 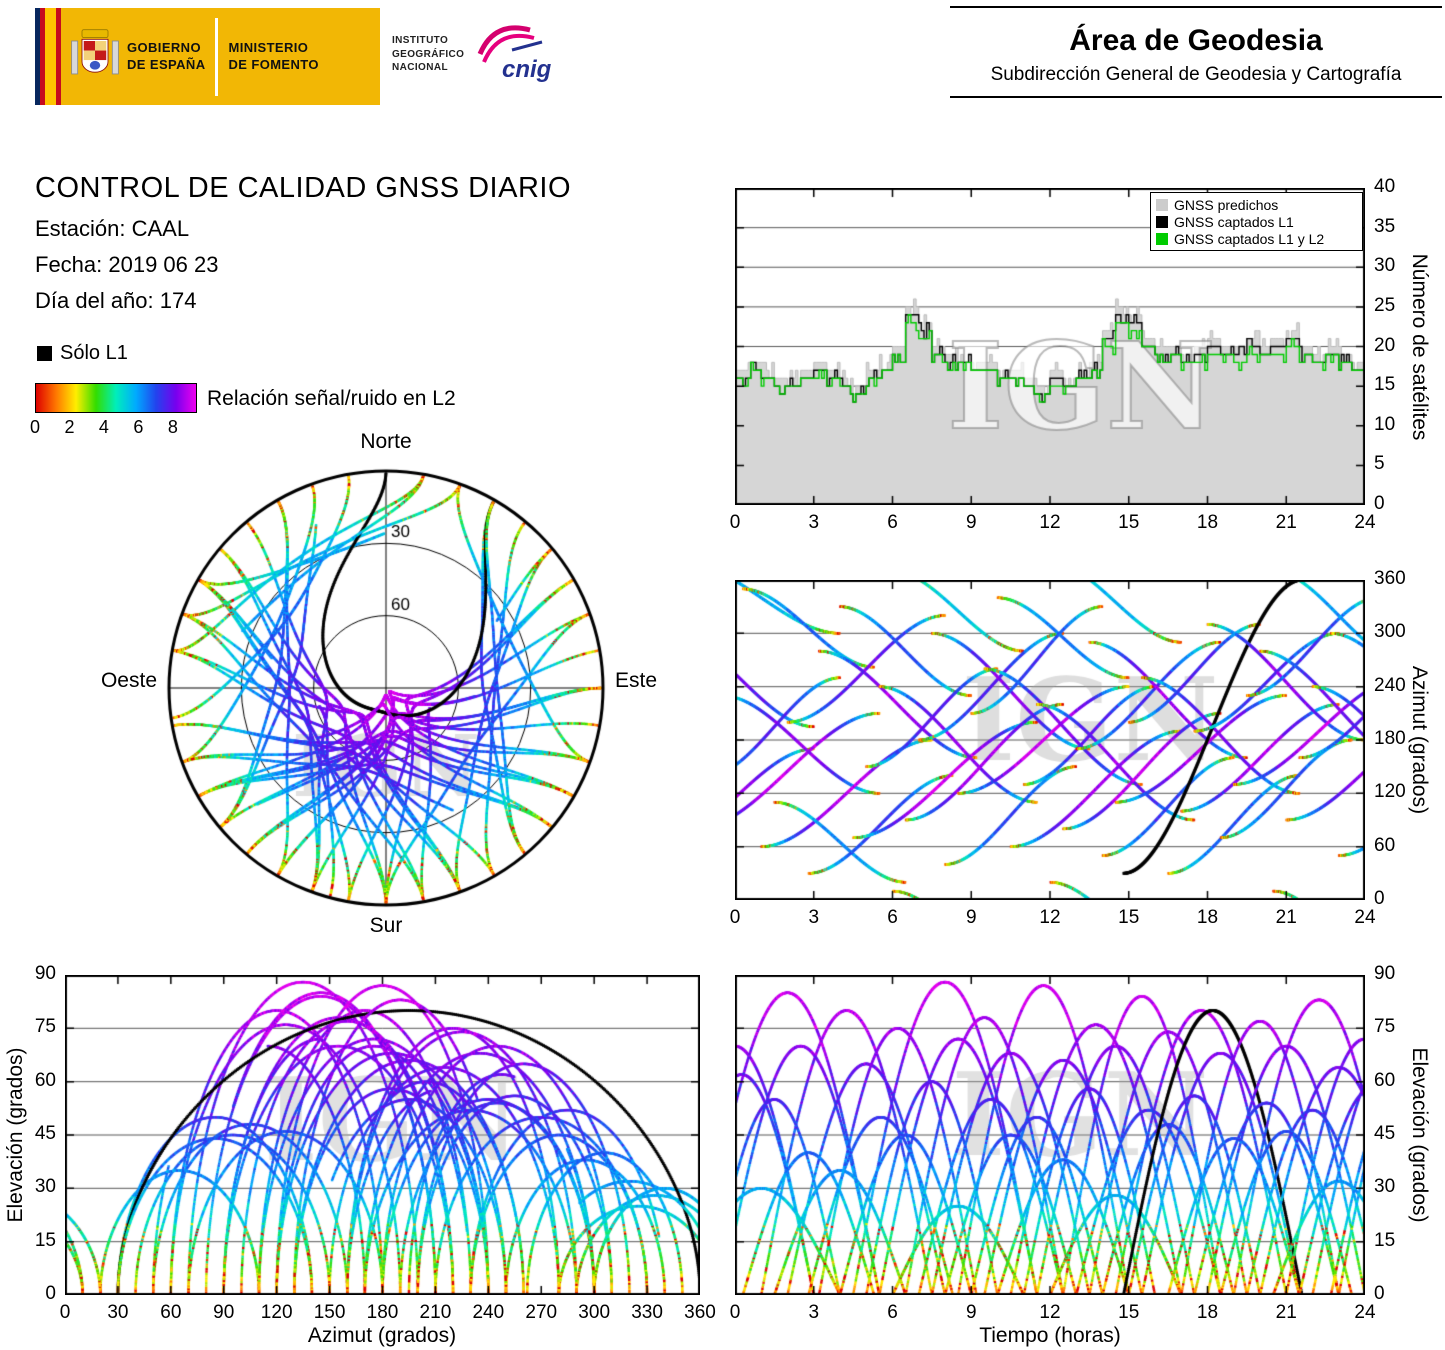 What do you see at coordinates (386, 689) in the screenshot?
I see `skyplot-canvas` at bounding box center [386, 689].